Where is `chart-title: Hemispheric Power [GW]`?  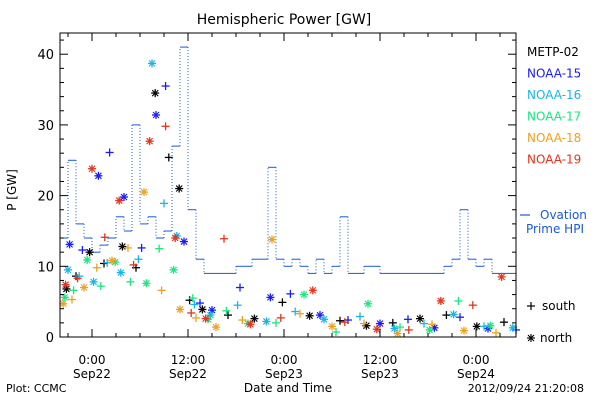
chart-title: Hemispheric Power [GW] is located at coordinates (284, 20).